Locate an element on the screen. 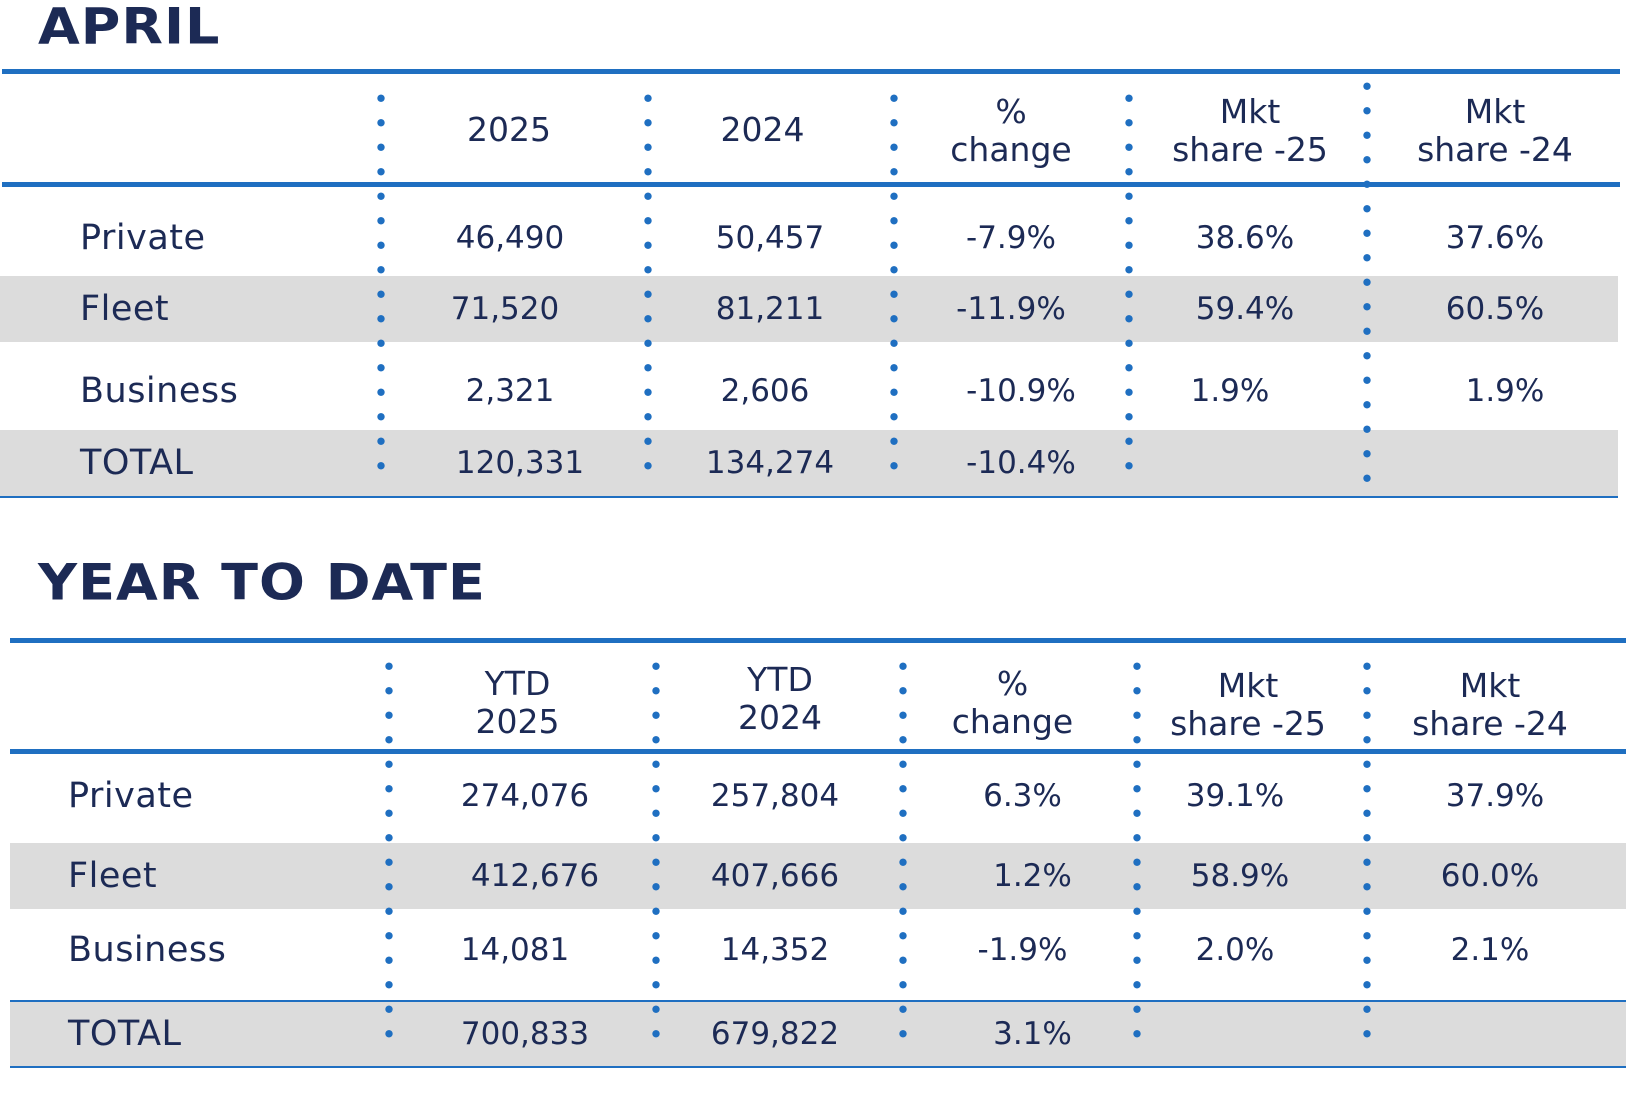 Image resolution: width=1634 pixels, height=1115 pixels. april-header-rule is located at coordinates (811, 184).